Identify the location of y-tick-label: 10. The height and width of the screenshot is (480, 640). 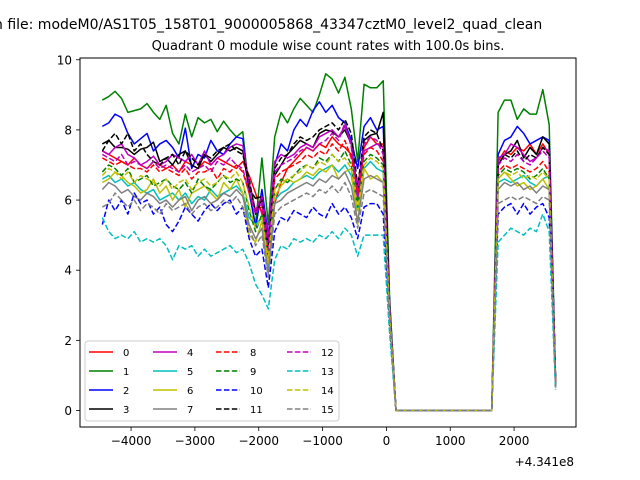
(64, 60).